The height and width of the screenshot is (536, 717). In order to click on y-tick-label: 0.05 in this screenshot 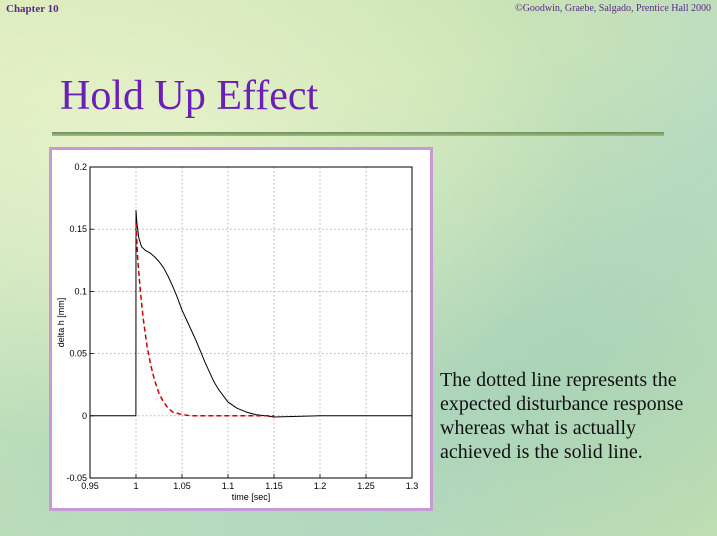, I will do `click(78, 354)`.